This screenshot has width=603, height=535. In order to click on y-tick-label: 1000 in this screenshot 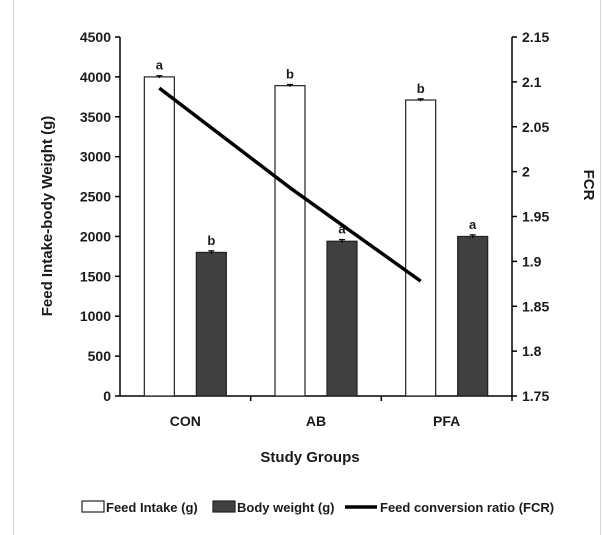, I will do `click(95, 316)`.